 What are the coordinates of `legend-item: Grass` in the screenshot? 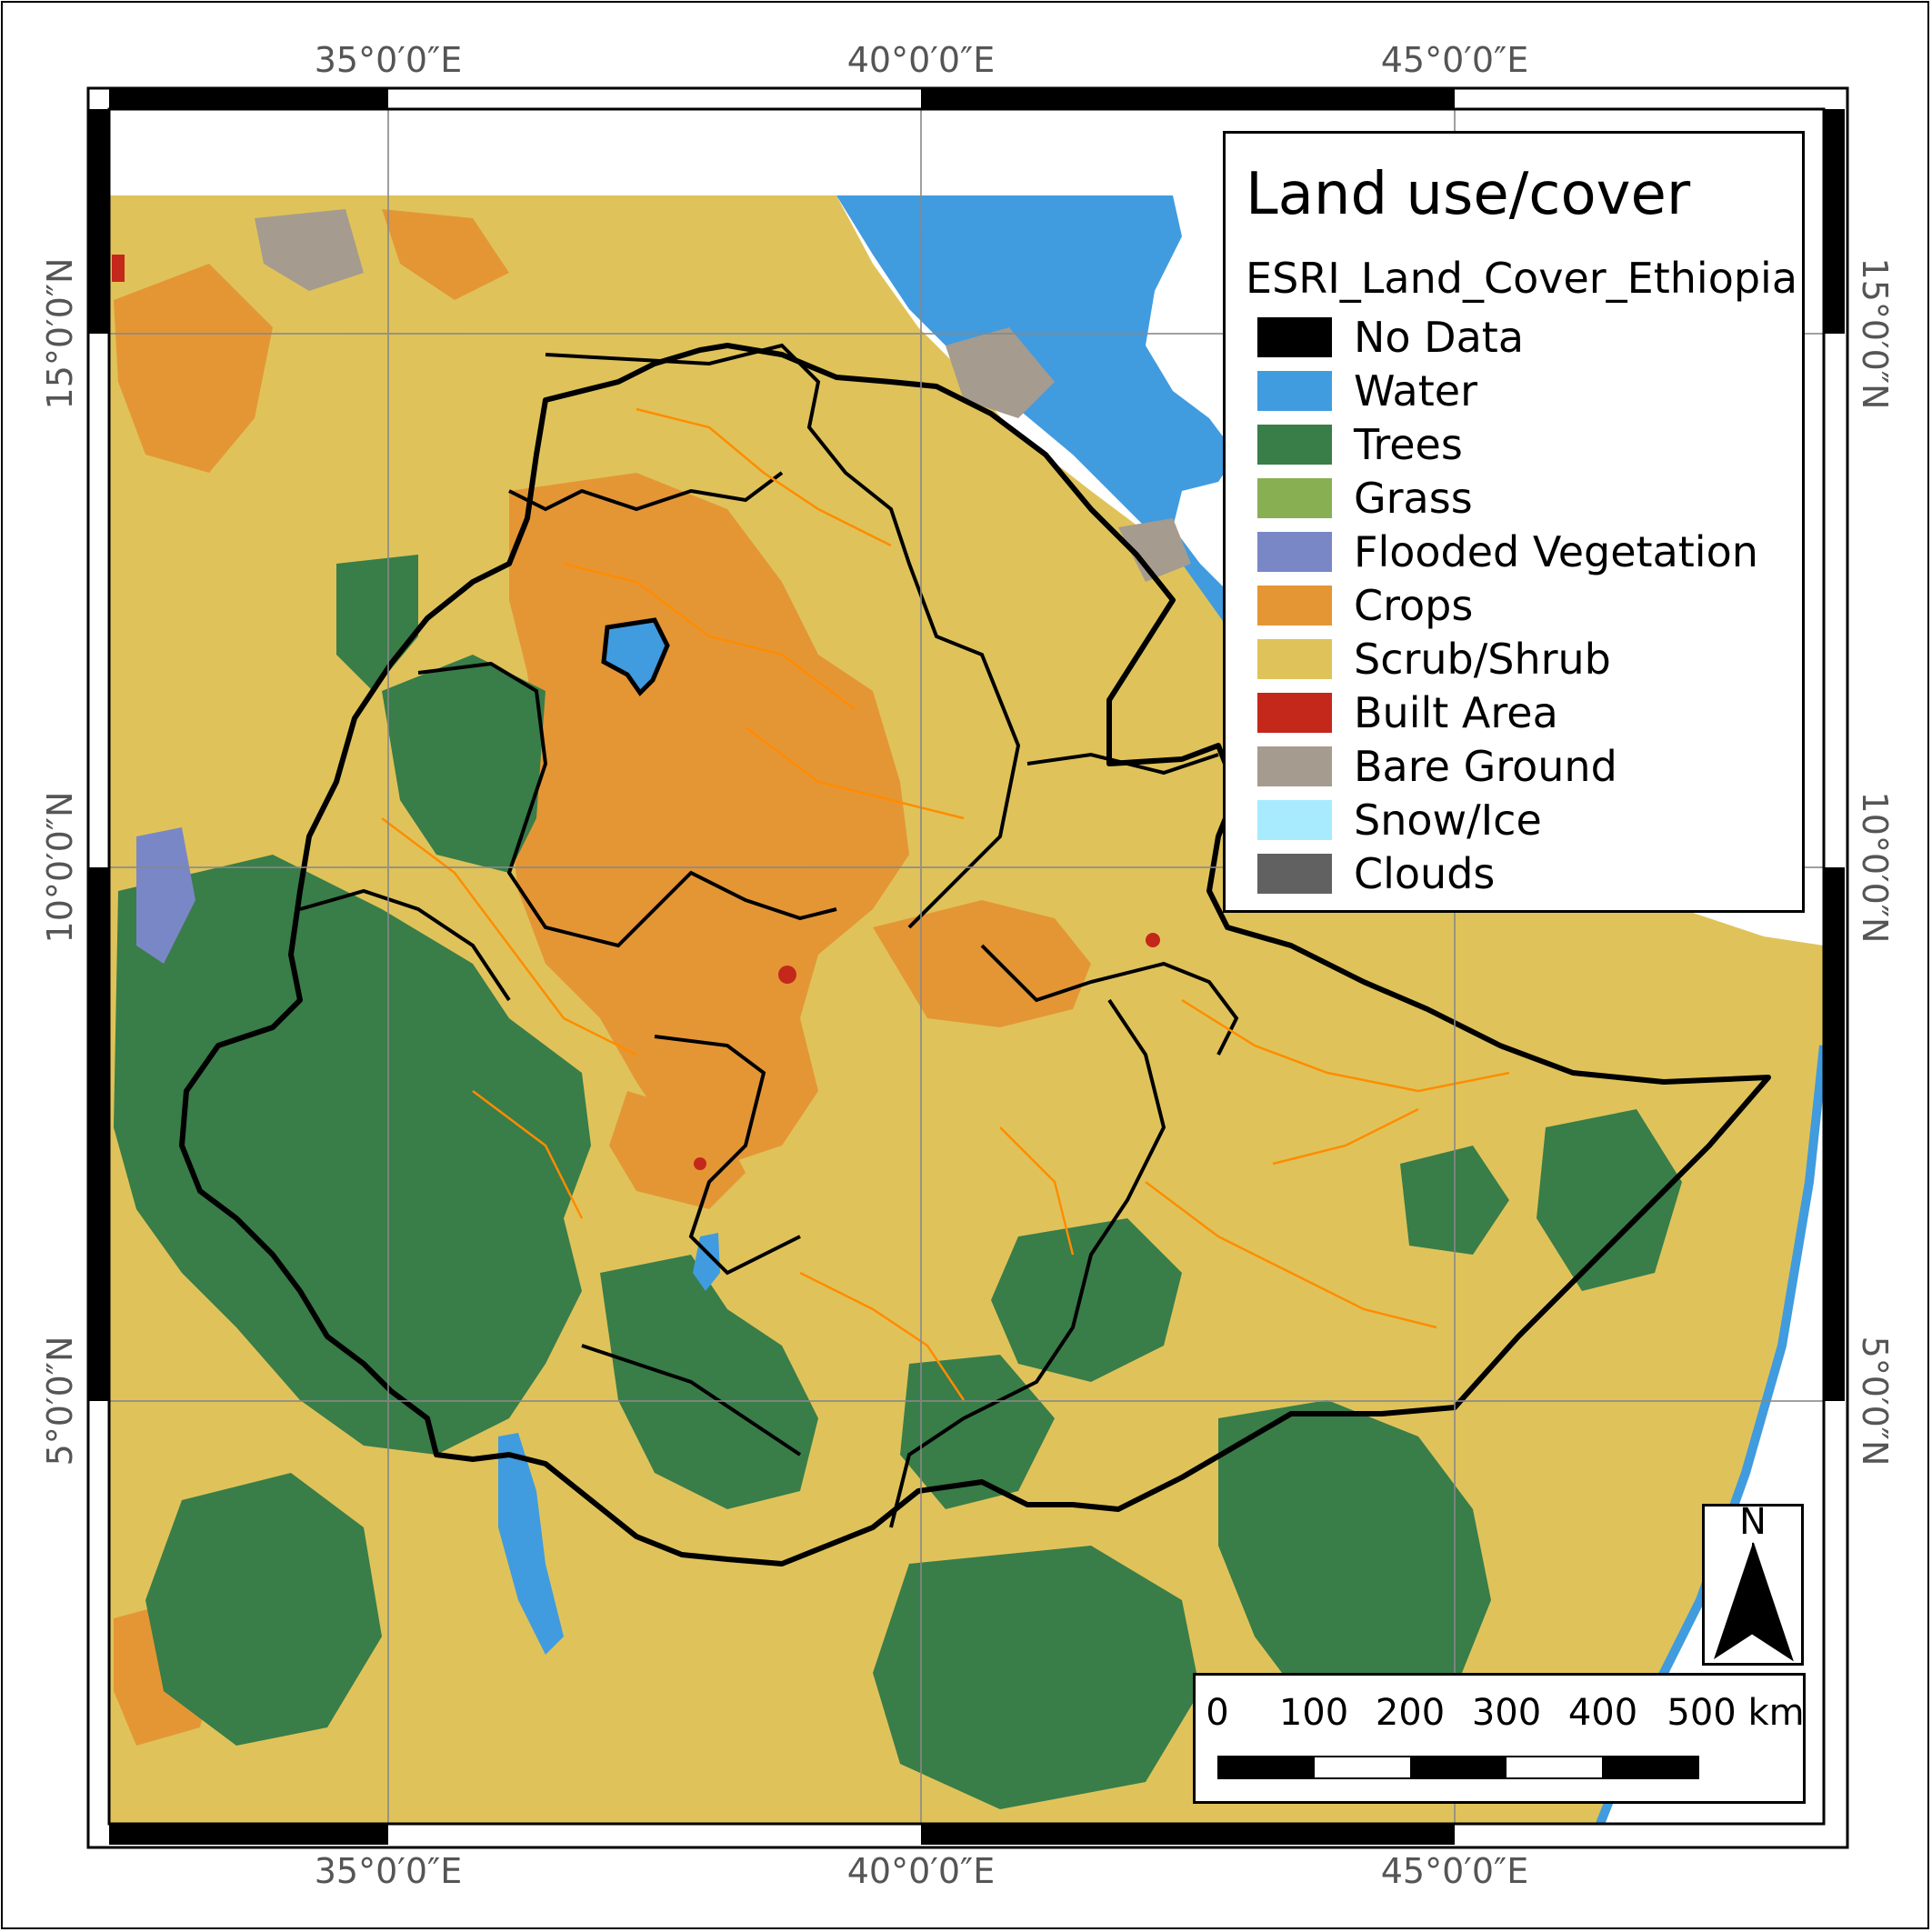 It's located at (1365, 498).